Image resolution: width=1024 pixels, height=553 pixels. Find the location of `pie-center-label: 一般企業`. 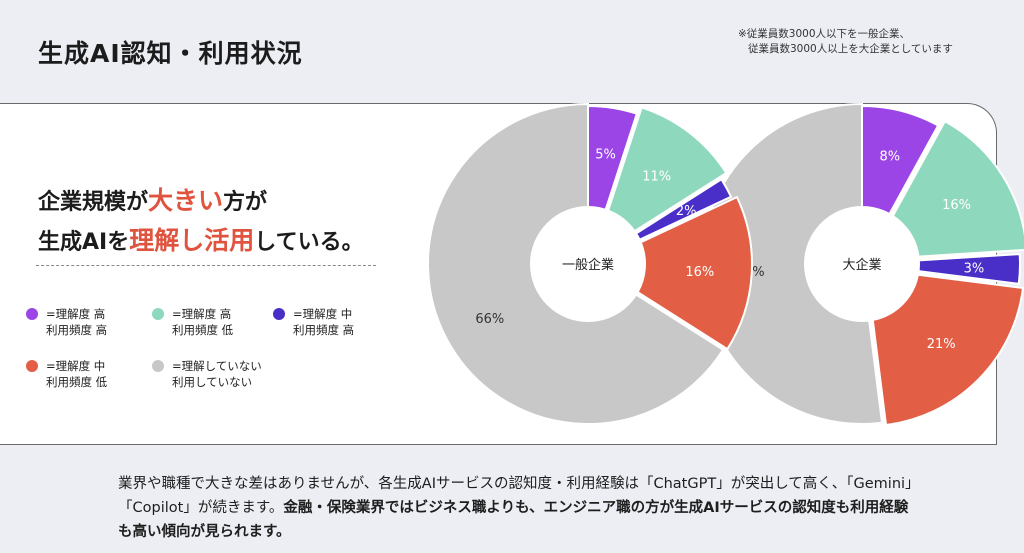

pie-center-label: 一般企業 is located at coordinates (588, 265).